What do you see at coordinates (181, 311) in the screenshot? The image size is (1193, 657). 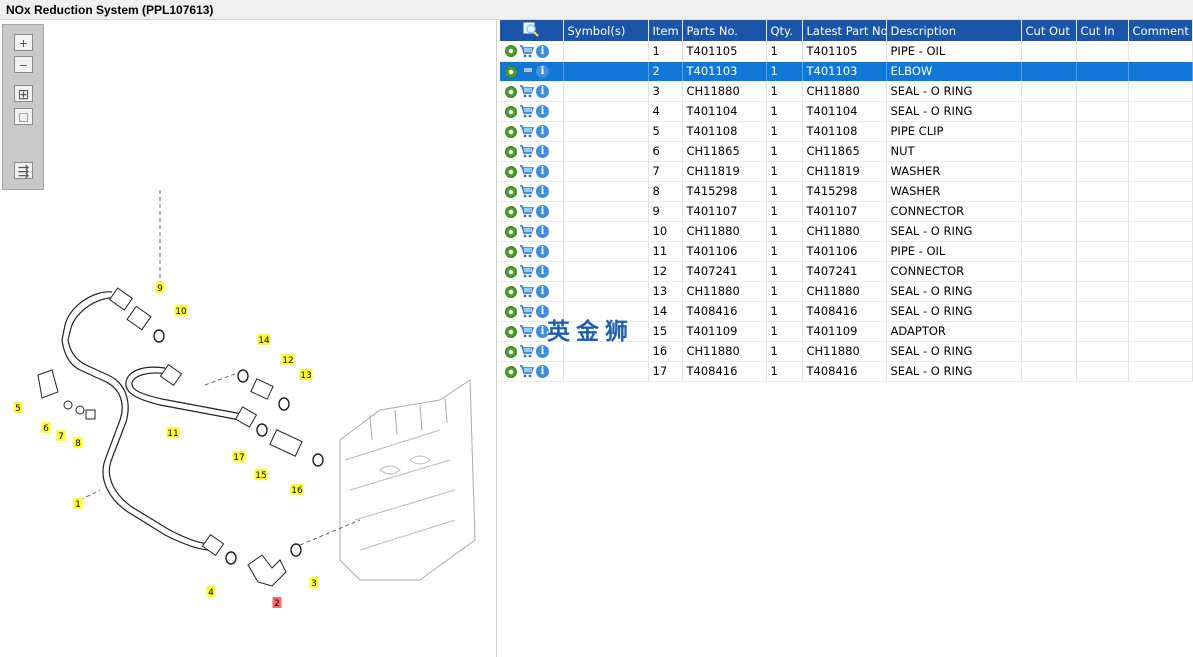 I see `callout-10: 10` at bounding box center [181, 311].